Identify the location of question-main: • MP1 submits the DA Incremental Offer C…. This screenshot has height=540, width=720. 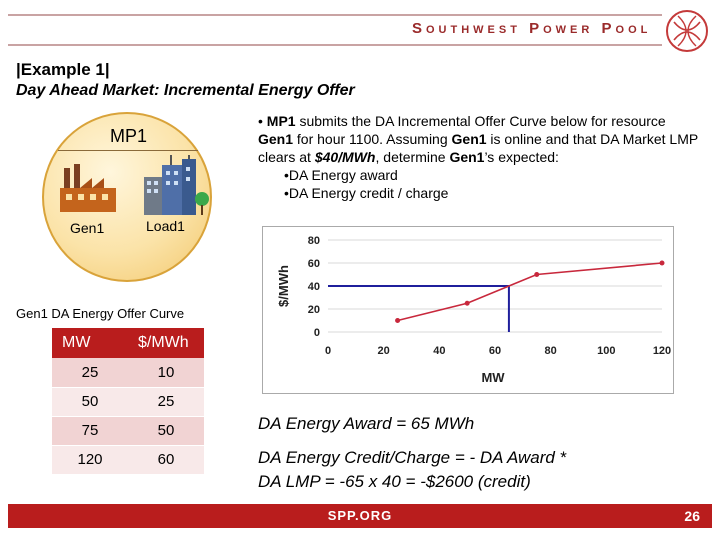
(478, 139).